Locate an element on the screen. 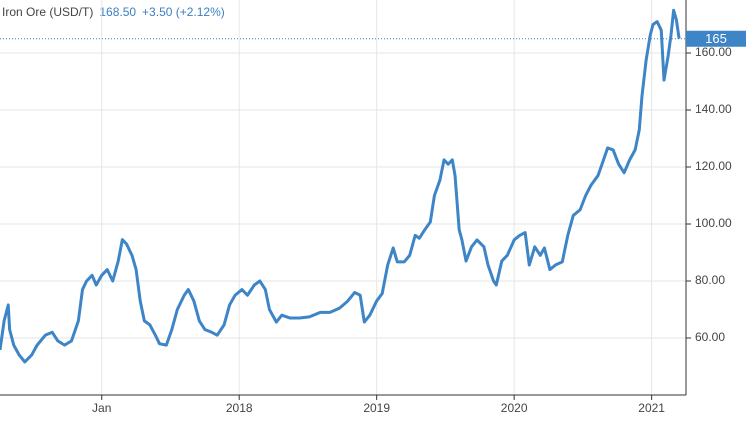  y-tick-label: 60.00 is located at coordinates (710, 337).